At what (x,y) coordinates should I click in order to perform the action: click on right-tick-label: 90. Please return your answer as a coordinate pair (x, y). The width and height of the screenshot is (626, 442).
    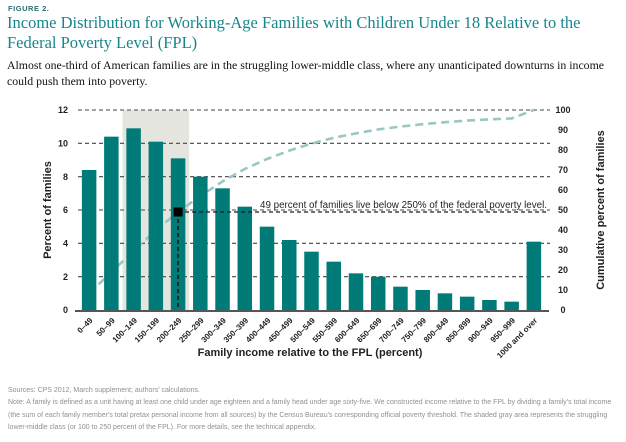
    Looking at the image, I should click on (563, 130).